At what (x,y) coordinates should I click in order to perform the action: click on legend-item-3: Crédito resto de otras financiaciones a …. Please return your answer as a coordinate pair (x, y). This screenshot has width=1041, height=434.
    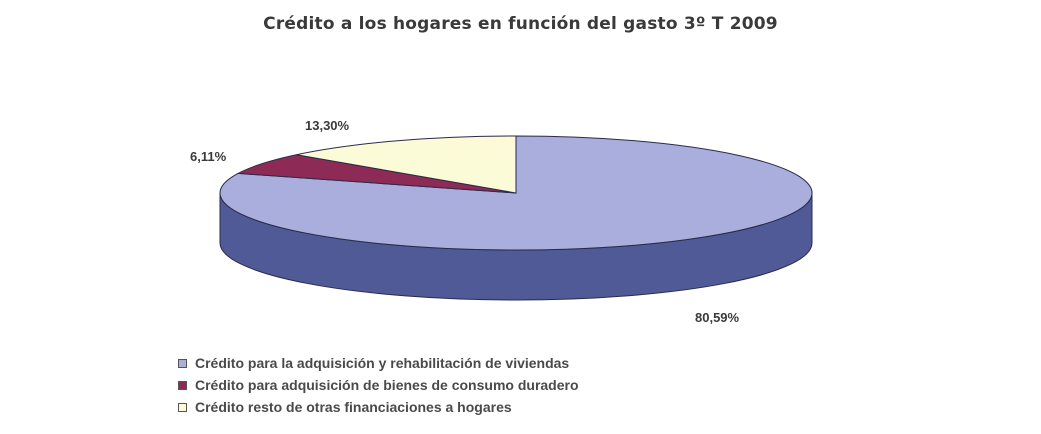
    Looking at the image, I should click on (528, 407).